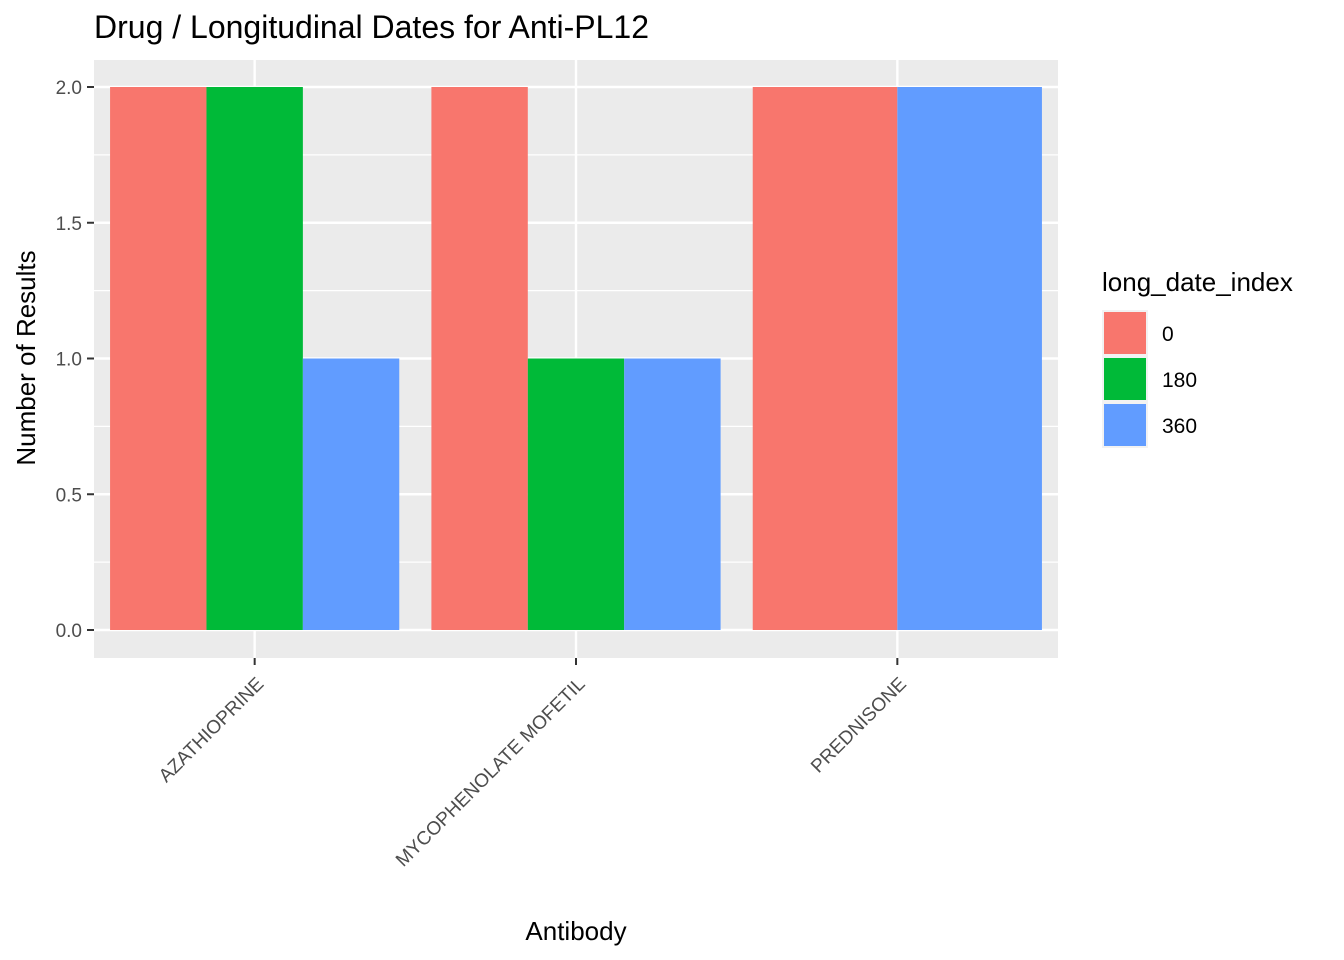 This screenshot has width=1344, height=960. Describe the element at coordinates (26, 357) in the screenshot. I see `y-axis-title: Number of Results` at that location.